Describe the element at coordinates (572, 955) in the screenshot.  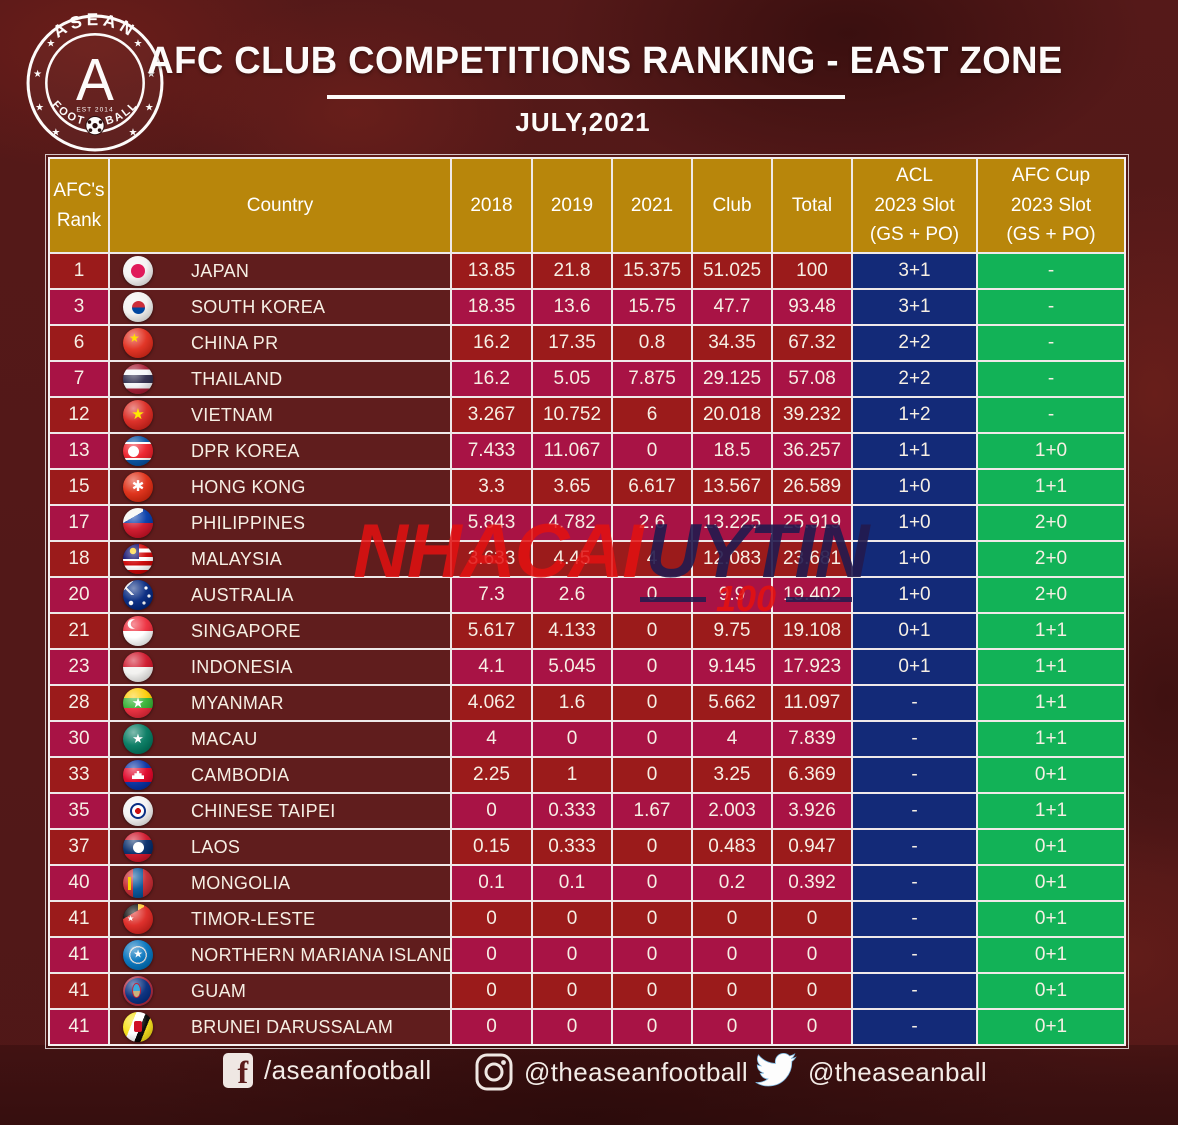
I see `score-2019-cell: 0` at that location.